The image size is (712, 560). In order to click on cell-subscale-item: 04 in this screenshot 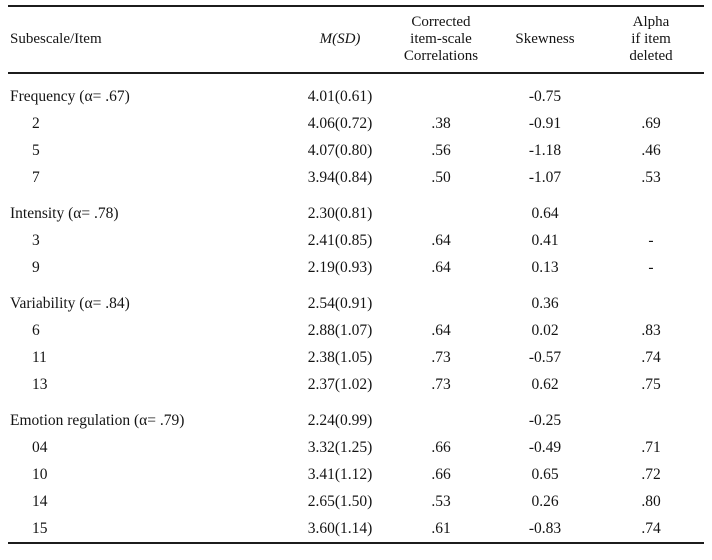, I will do `click(40, 447)`.